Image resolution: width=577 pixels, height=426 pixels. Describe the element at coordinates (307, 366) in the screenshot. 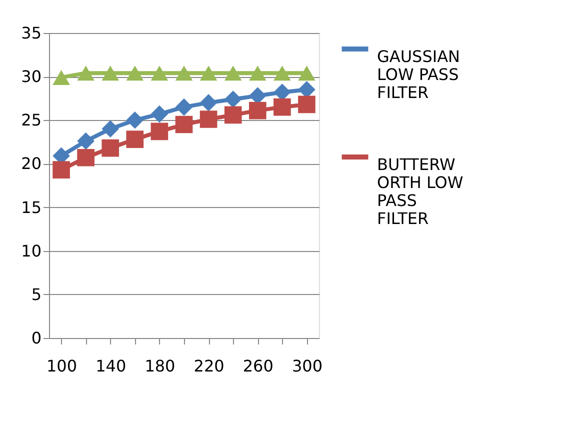

I see `x-tick-label: 300` at that location.